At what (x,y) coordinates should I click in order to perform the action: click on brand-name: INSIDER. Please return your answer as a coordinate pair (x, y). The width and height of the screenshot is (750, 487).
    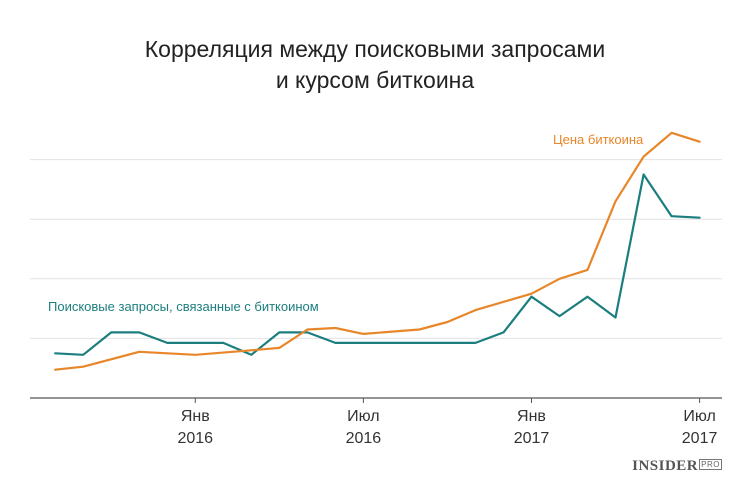
    Looking at the image, I should click on (665, 466).